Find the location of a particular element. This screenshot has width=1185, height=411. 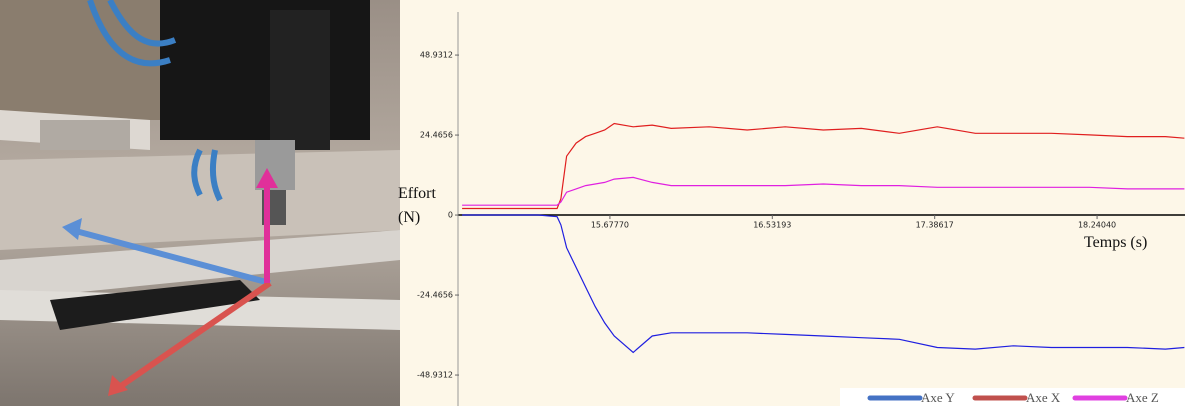

x-tick-label: 15.67770 is located at coordinates (610, 225).